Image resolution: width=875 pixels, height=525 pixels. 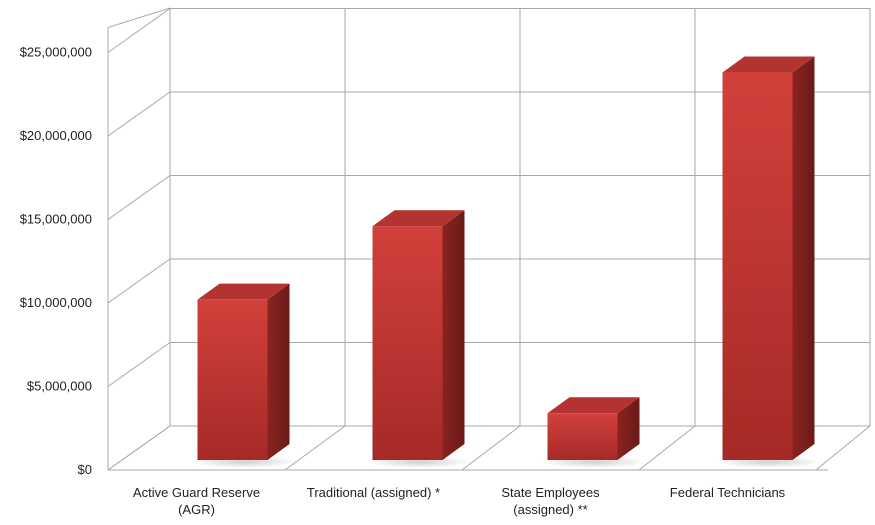 I want to click on x-category-label: Active Guard Reserve, so click(x=196, y=492).